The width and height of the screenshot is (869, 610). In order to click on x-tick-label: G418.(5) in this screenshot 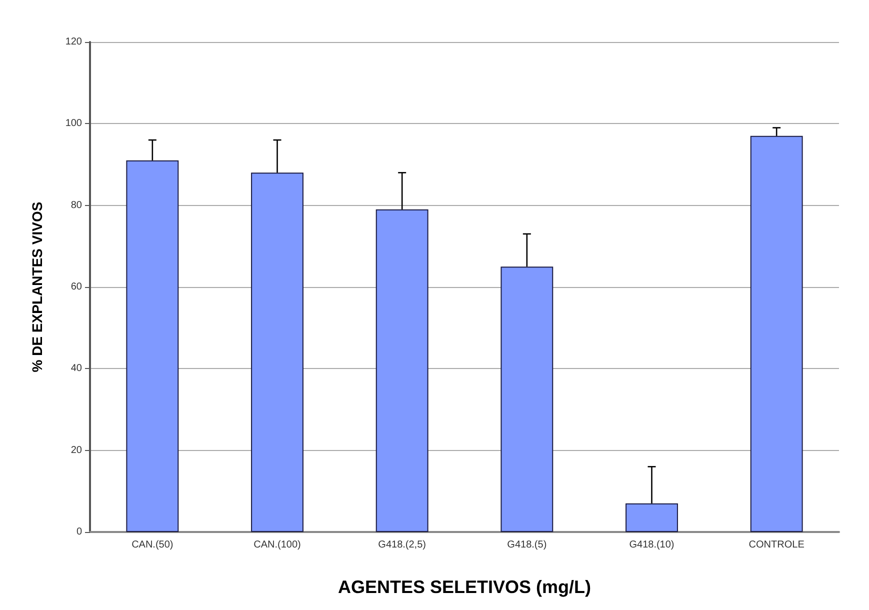, I will do `click(527, 545)`.